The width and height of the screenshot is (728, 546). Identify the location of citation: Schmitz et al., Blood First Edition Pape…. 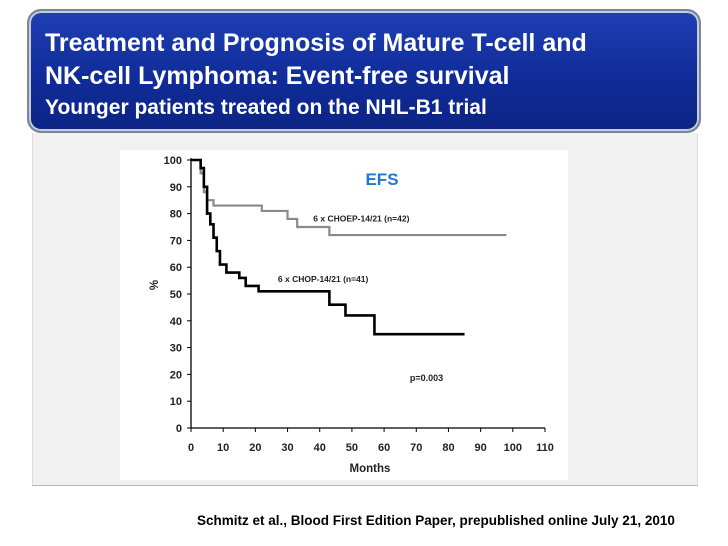
(436, 520).